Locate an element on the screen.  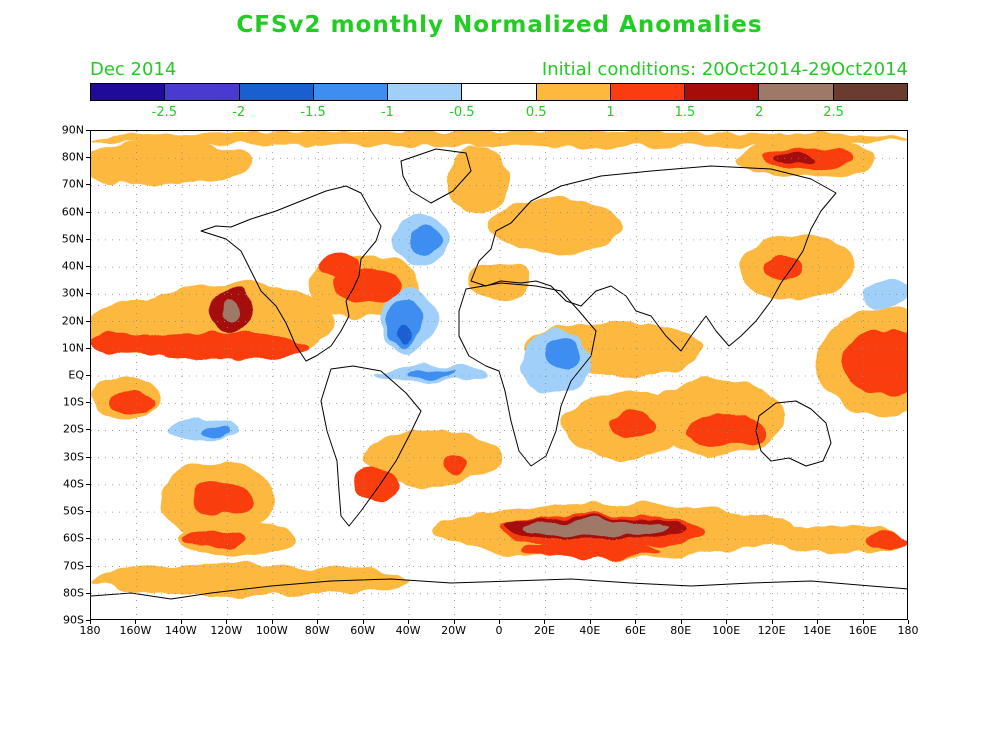
longitude-label: 60W is located at coordinates (363, 630).